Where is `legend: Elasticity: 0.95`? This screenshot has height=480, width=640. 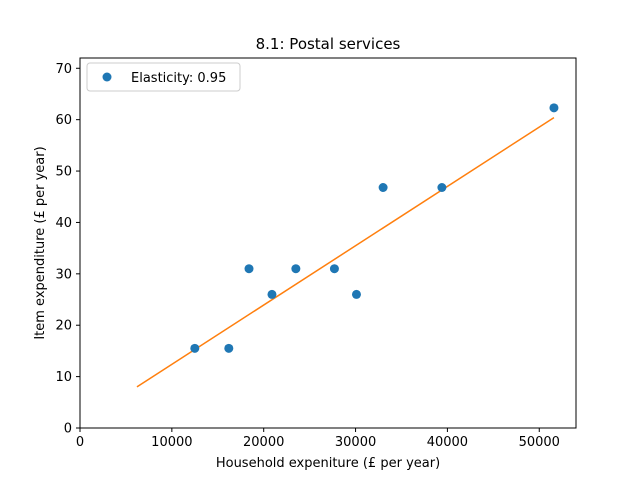
legend: Elasticity: 0.95 is located at coordinates (163, 77).